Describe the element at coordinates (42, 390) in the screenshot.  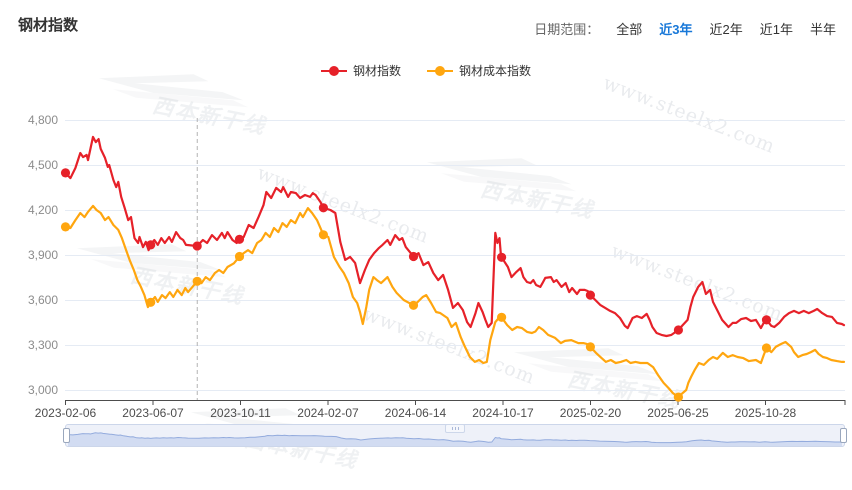
I see `y-tick-label: 3,000` at that location.